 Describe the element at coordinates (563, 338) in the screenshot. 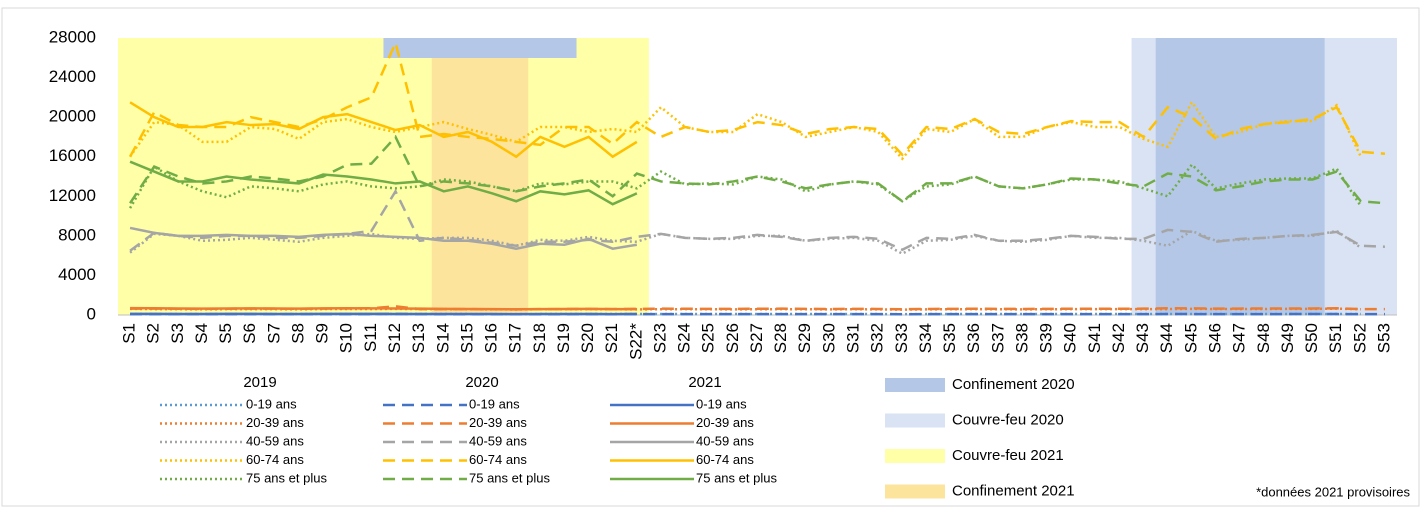

I see `x-tick-label: S19` at that location.